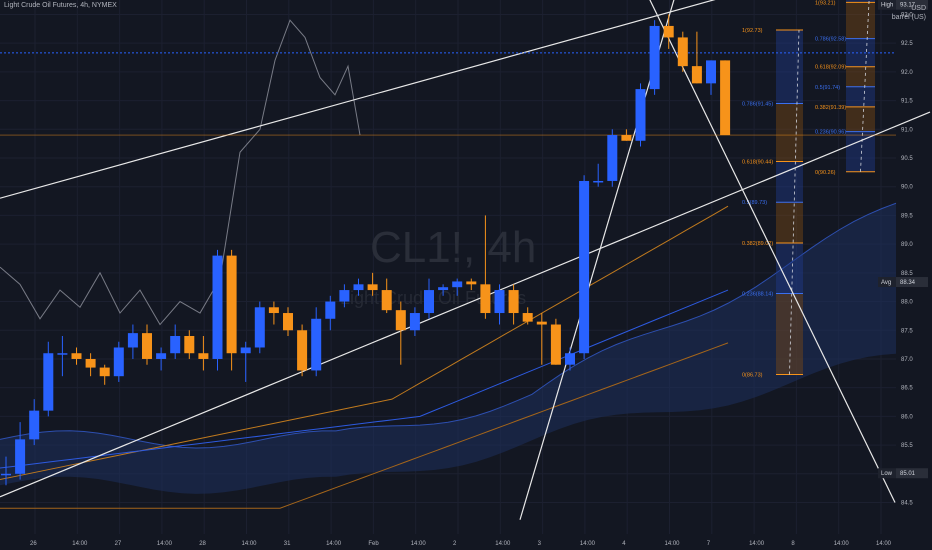 Image resolution: width=932 pixels, height=550 pixels. Describe the element at coordinates (908, 6) in the screenshot. I see `price-tag-value: 93.17` at that location.